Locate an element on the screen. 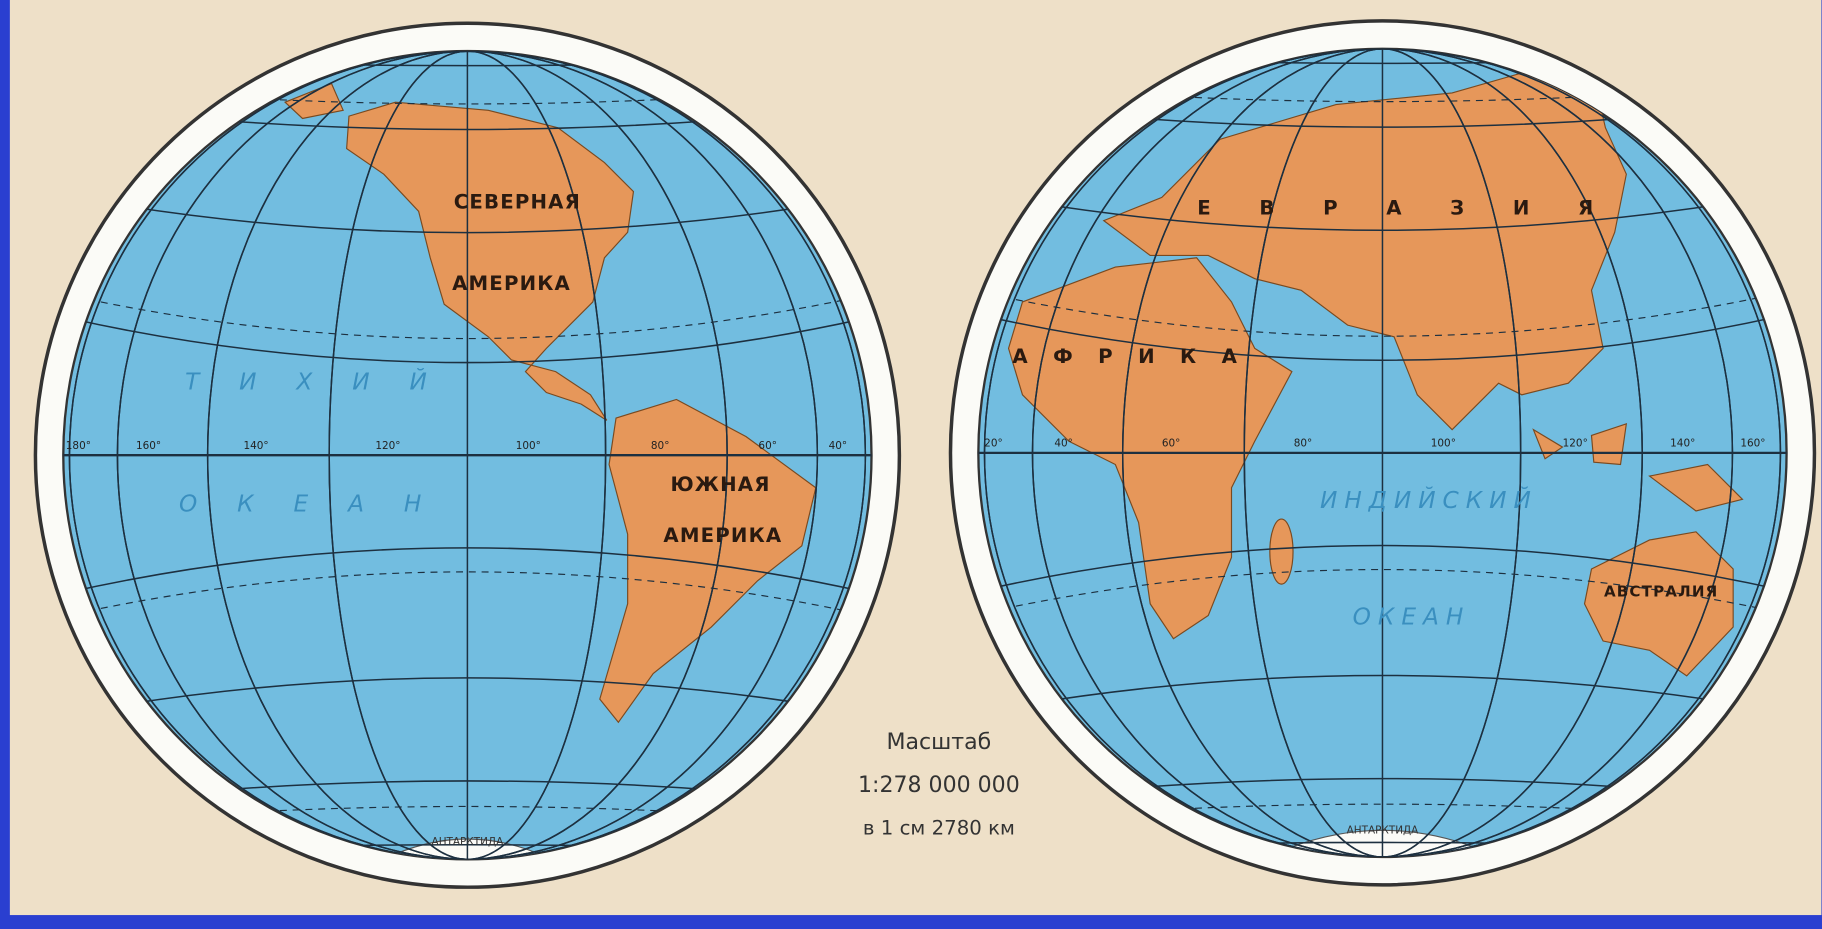 The image size is (1822, 929). ocean-label: ИНДИЙСКИЙ is located at coordinates (1429, 500).